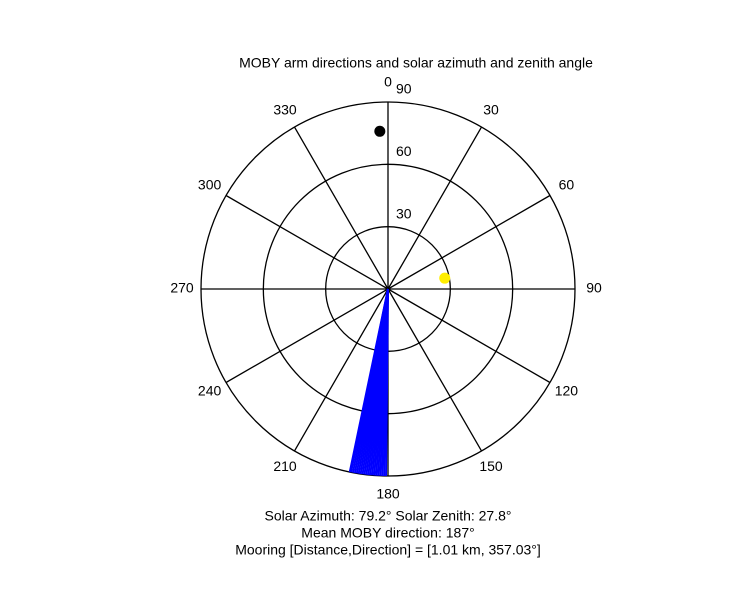  Describe the element at coordinates (388, 494) in the screenshot. I see `theta-tick-label: 180` at that location.